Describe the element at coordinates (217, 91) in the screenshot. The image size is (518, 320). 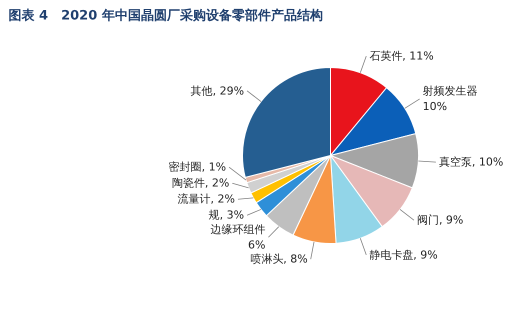
I see `slice-label: 其他, 29%` at that location.